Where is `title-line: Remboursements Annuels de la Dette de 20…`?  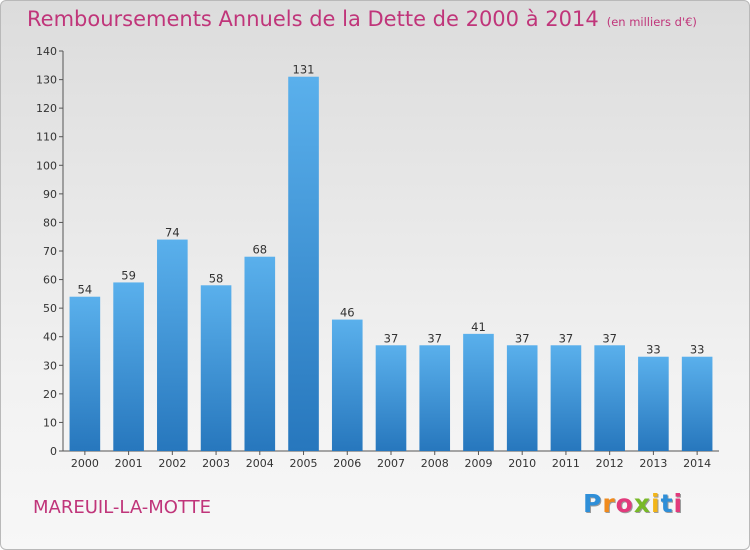 title-line: Remboursements Annuels de la Dette de 20… is located at coordinates (362, 19).